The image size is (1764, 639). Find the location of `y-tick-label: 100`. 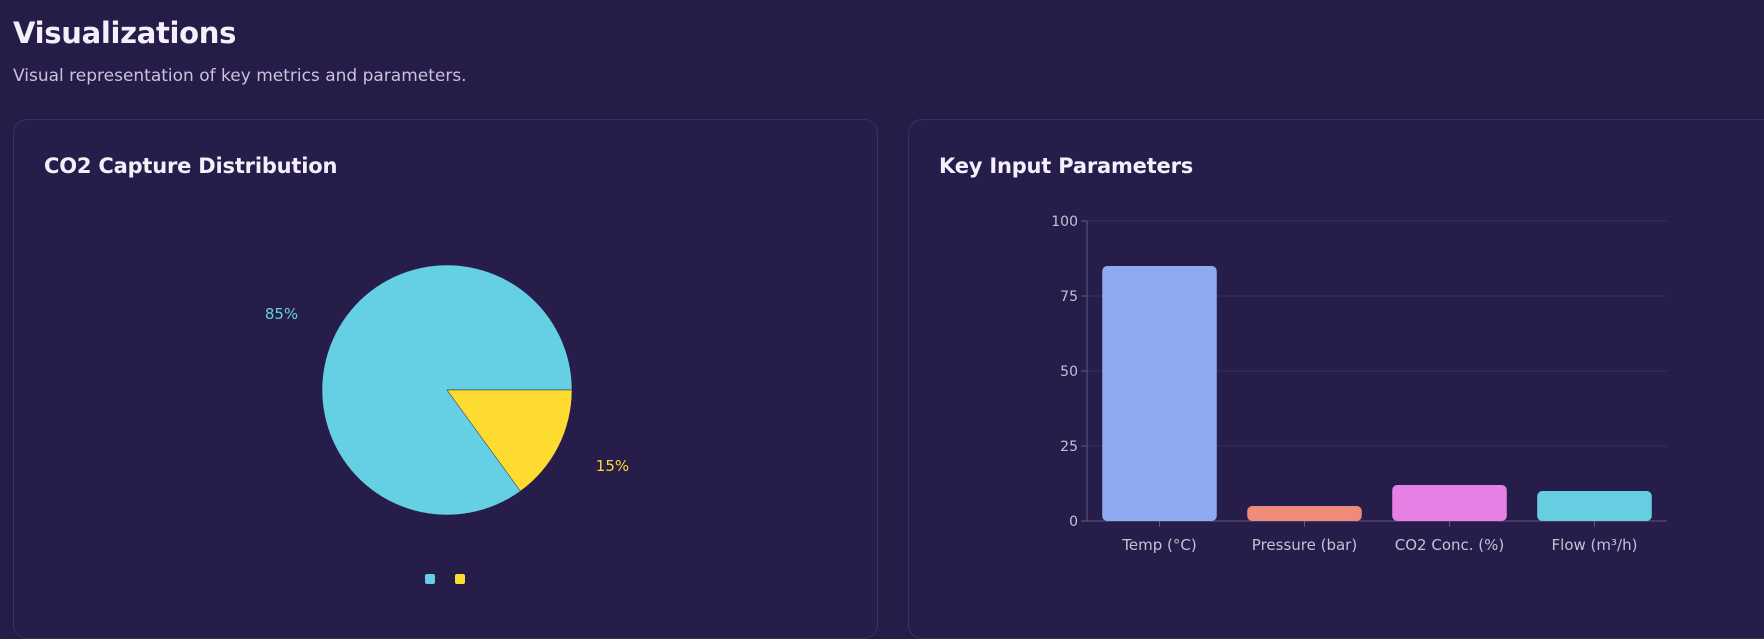

y-tick-label: 100 is located at coordinates (1064, 222).